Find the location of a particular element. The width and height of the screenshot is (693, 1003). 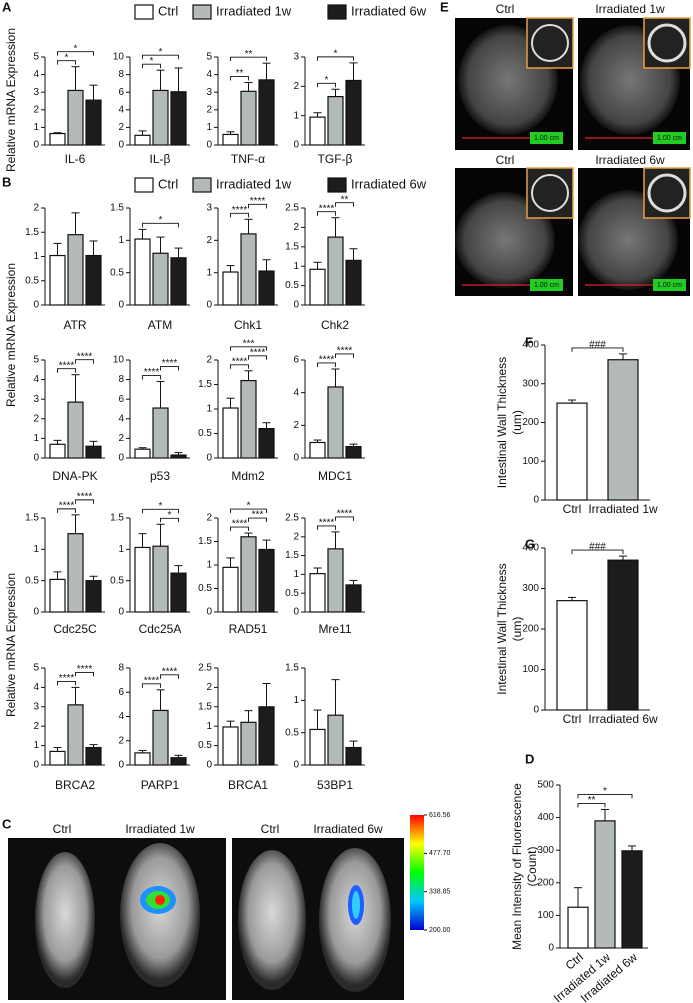

colorbar-label: 616.56 is located at coordinates (440, 815).